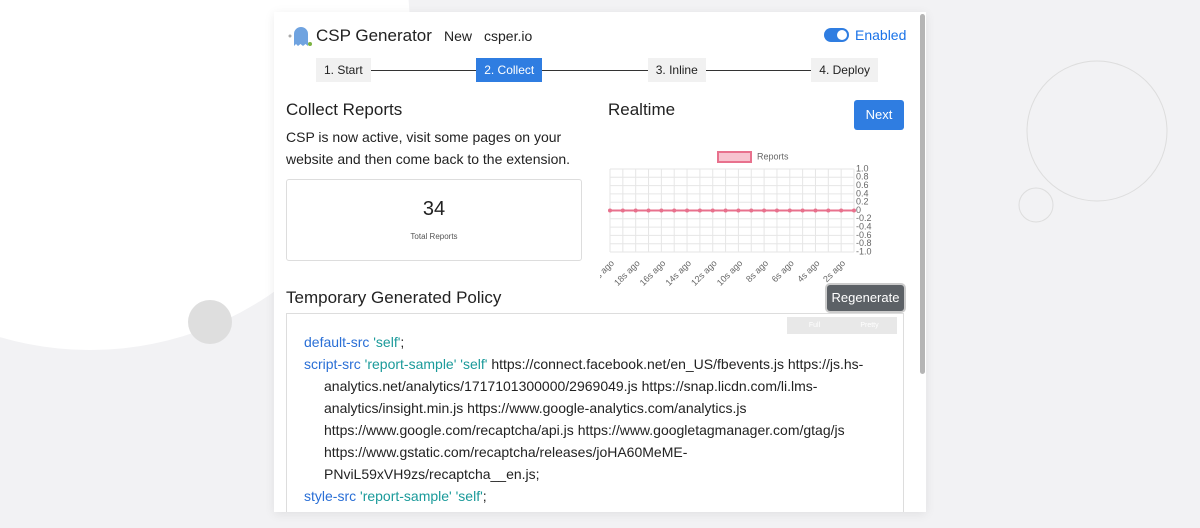 This screenshot has width=1200, height=528. I want to click on x-tick-label: 12s ago, so click(704, 273).